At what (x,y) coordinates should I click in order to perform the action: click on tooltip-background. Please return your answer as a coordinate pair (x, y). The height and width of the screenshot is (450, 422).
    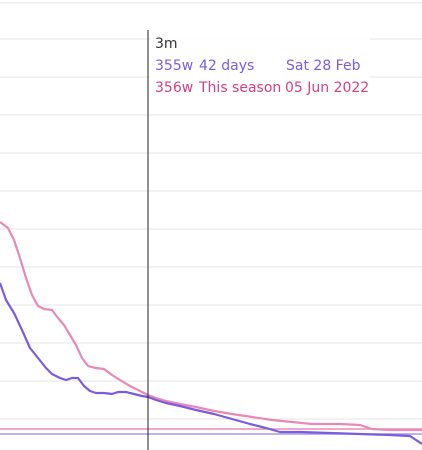
    Looking at the image, I should click on (260, 65).